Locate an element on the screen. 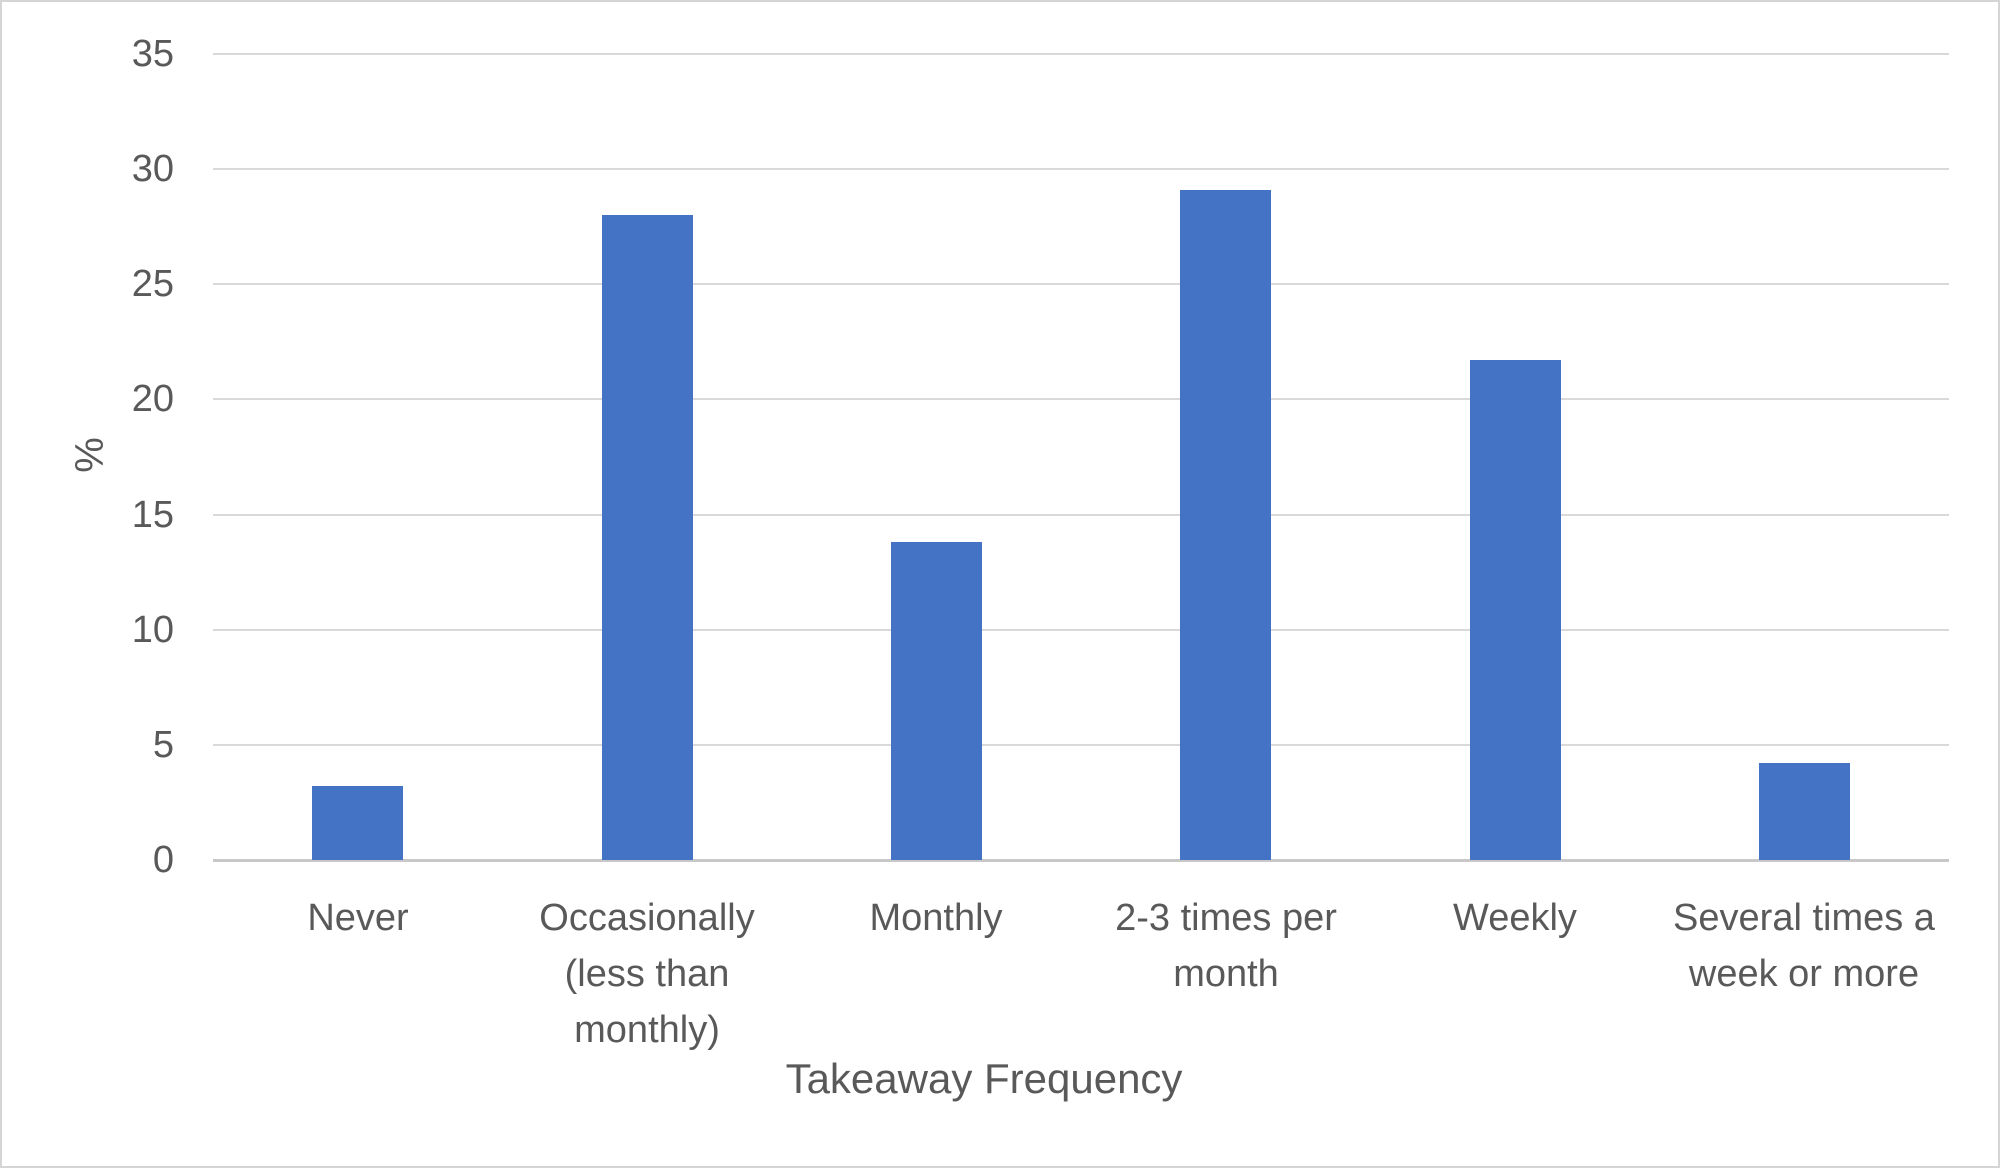 This screenshot has width=2000, height=1168. y-axis-tick-label: 0 is located at coordinates (163, 860).